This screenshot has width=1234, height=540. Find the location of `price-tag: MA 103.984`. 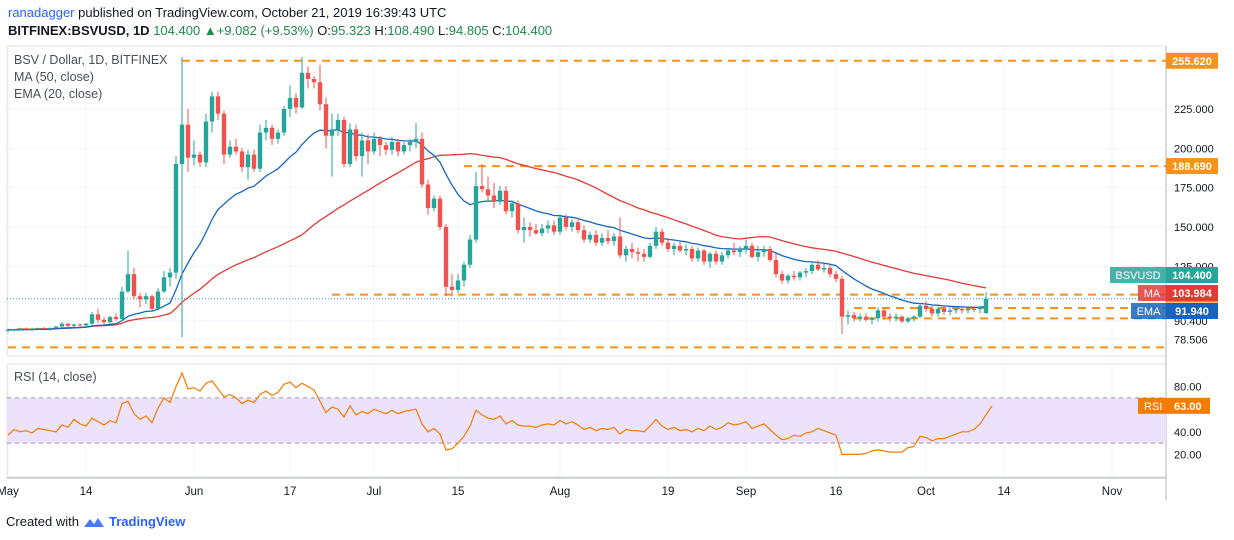

price-tag: MA 103.984 is located at coordinates (1178, 293).